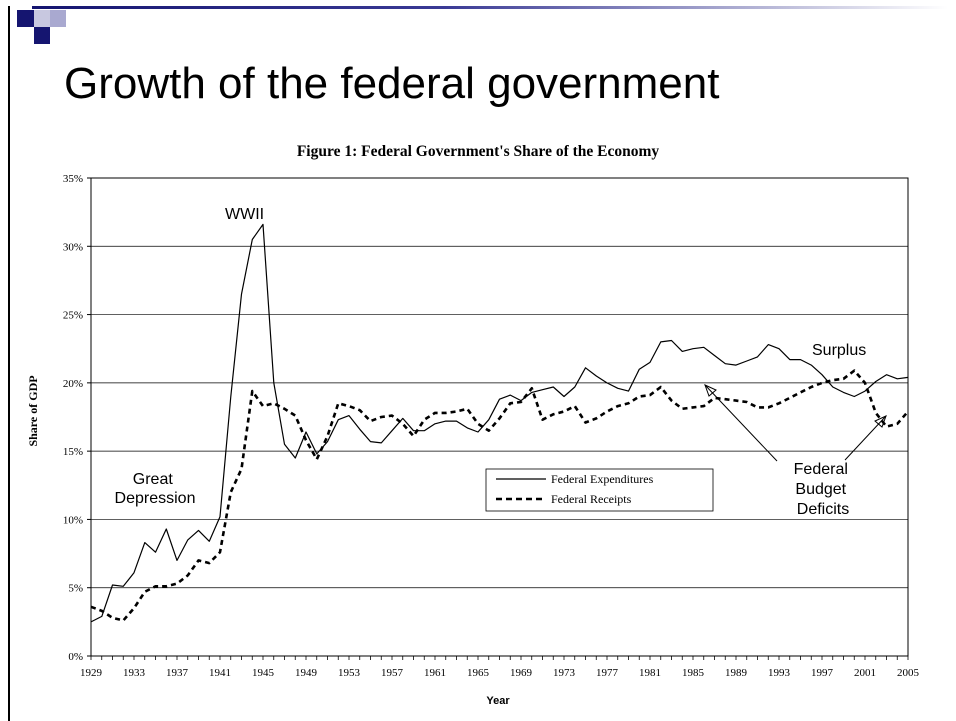 The image size is (956, 721). I want to click on legend: Federal Expenditures Federal Receipts, so click(599, 490).